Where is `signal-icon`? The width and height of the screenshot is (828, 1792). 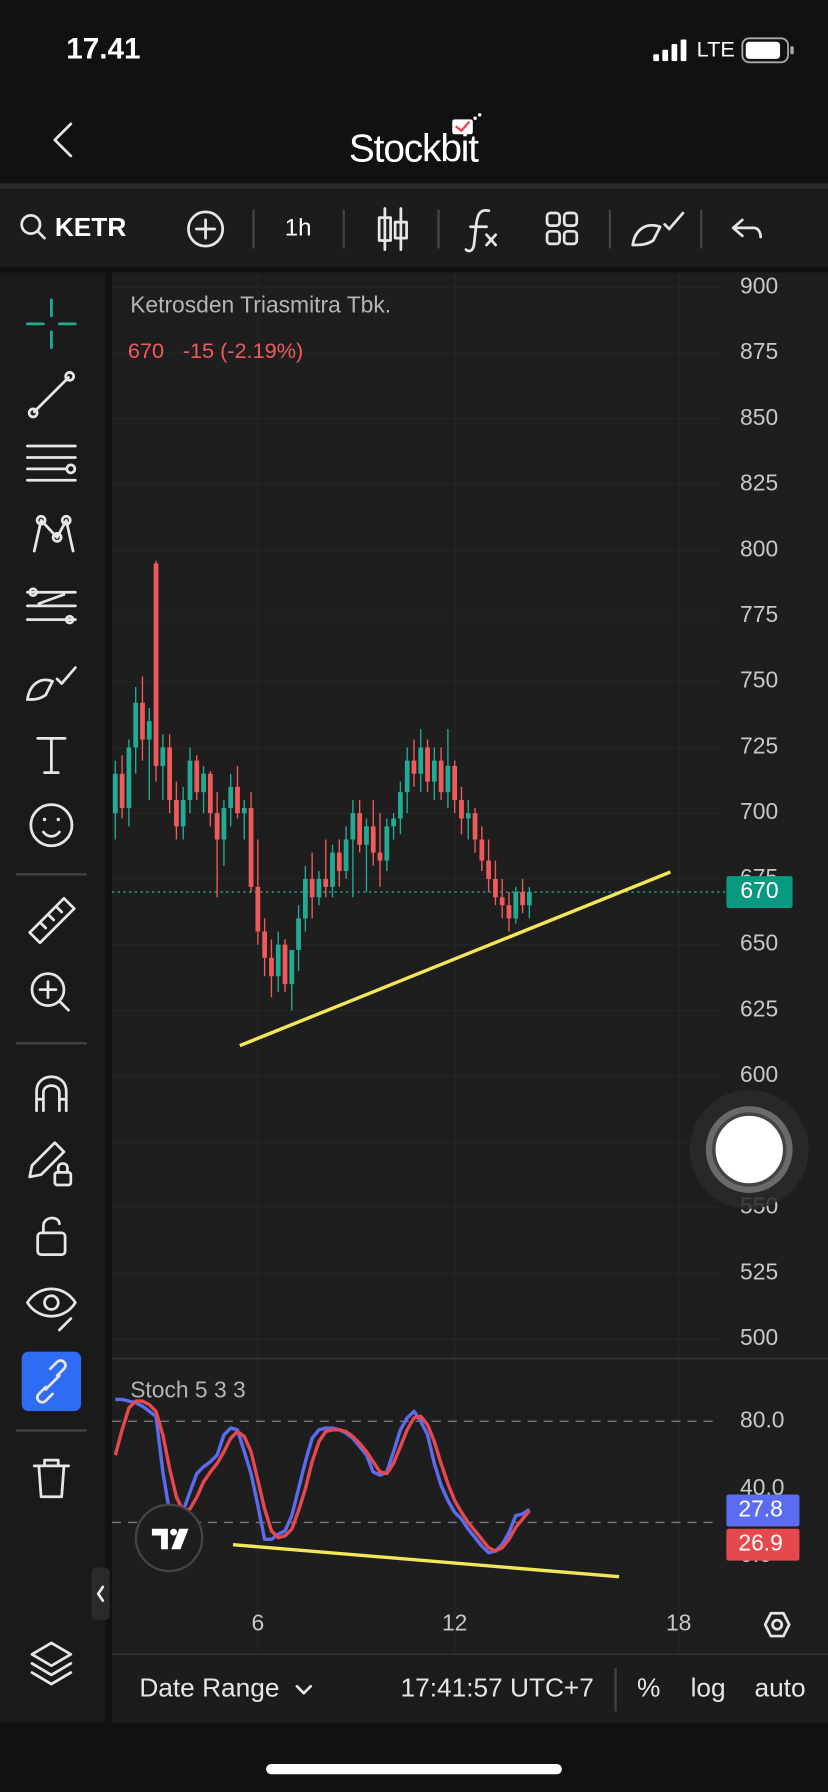 signal-icon is located at coordinates (670, 50).